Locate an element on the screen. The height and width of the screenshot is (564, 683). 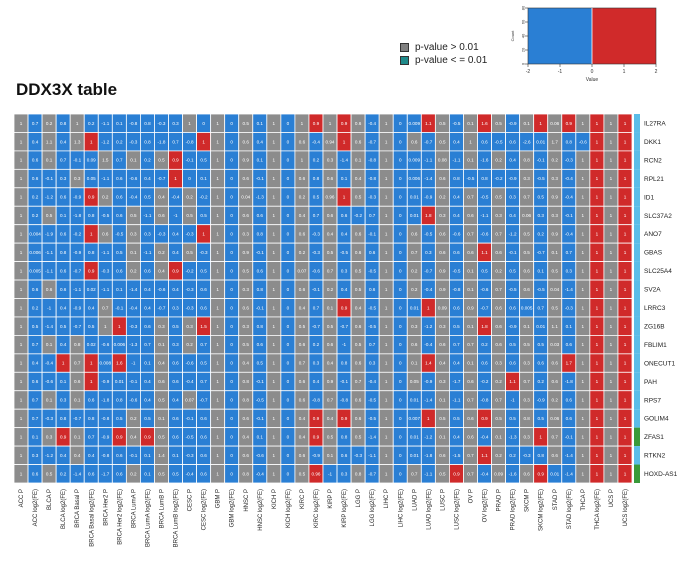
cell-value-label: 1.4 is located at coordinates (161, 455).